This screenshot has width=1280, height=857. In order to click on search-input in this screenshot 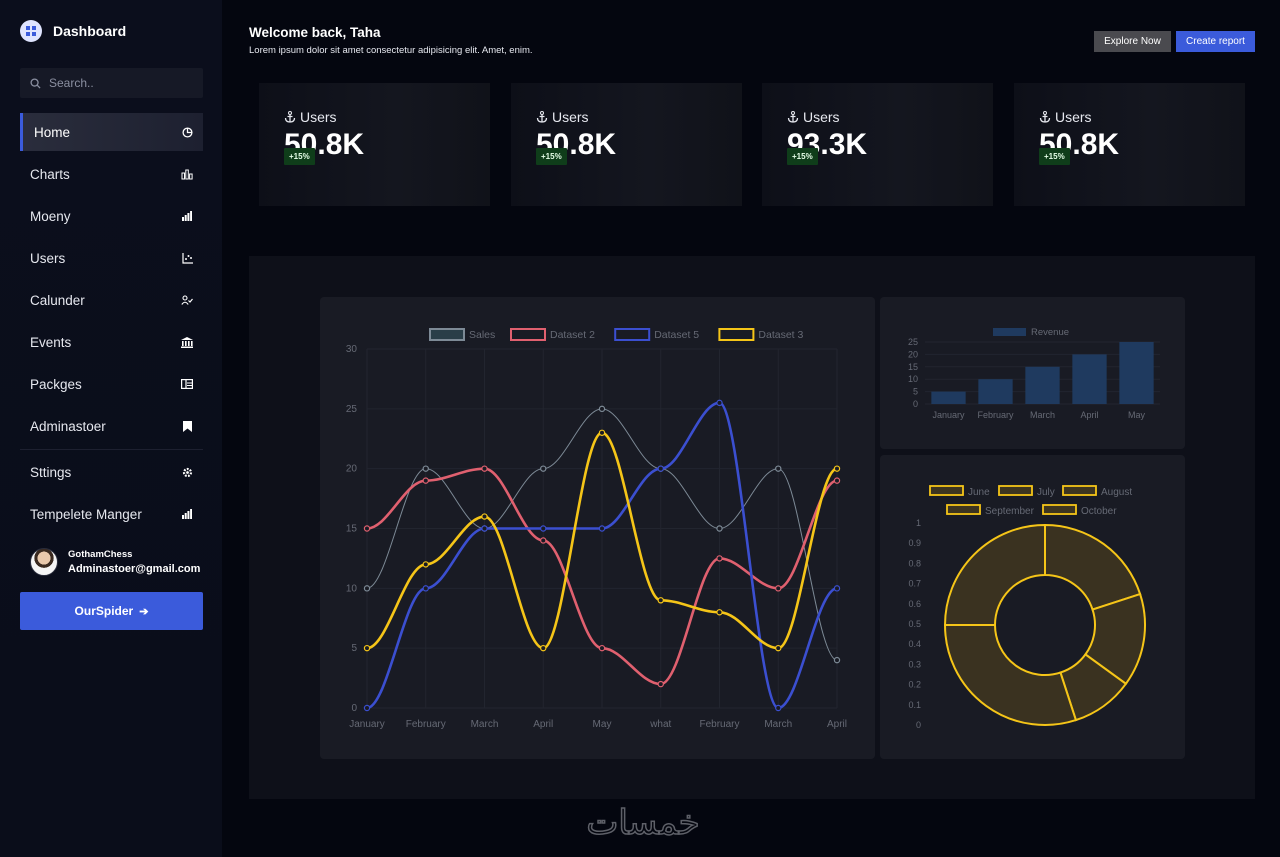, I will do `click(119, 83)`.